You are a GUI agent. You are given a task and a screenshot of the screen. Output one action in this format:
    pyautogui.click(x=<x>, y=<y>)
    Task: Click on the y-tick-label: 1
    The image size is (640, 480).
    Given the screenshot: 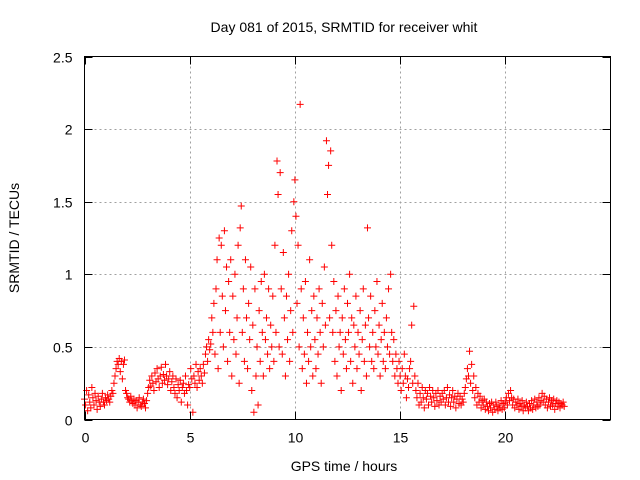 What is the action you would take?
    pyautogui.click(x=69, y=275)
    